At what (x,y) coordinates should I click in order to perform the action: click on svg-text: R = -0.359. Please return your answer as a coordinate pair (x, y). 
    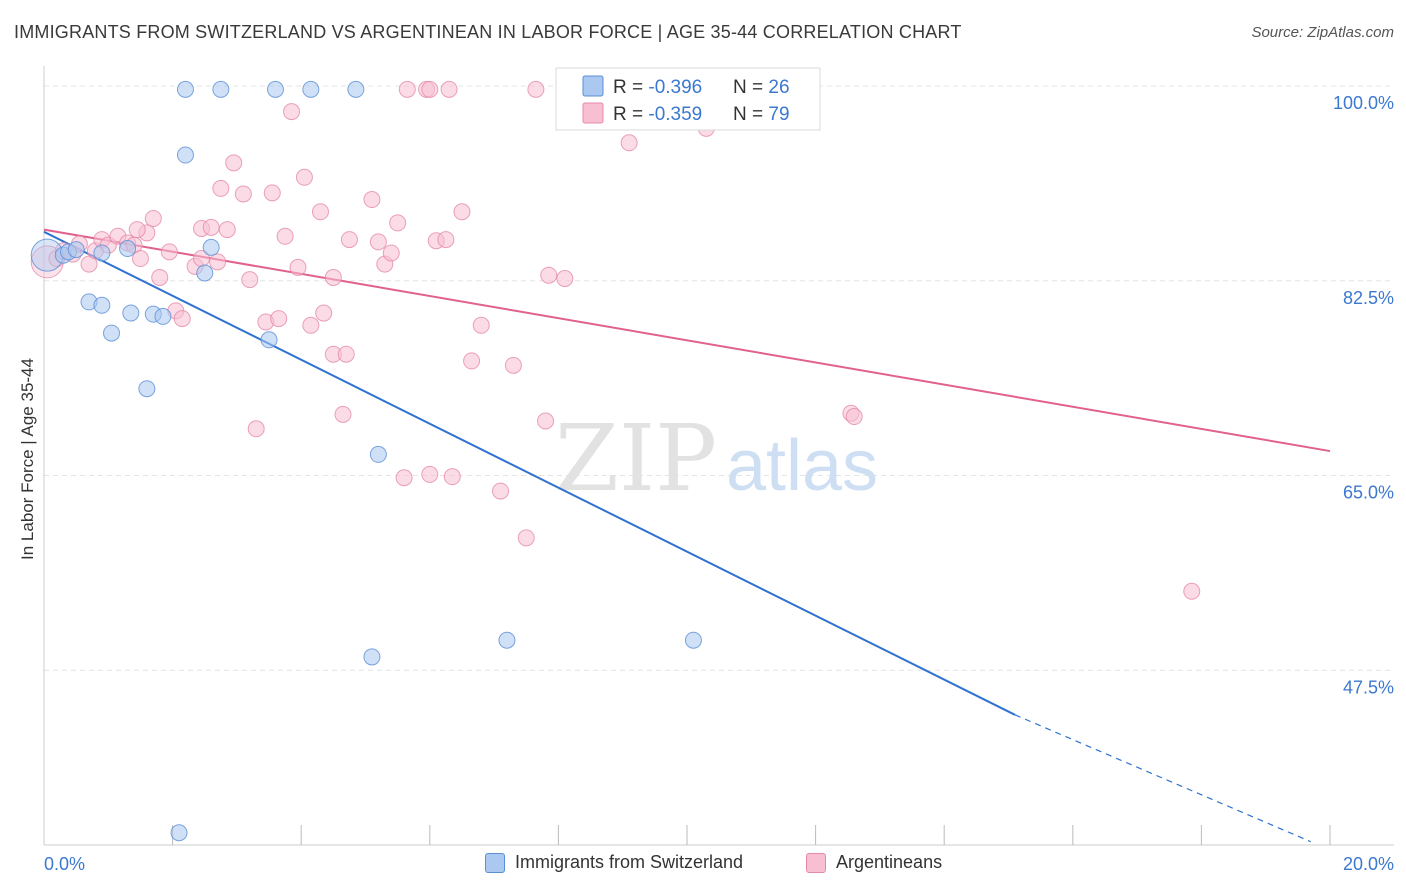
    Looking at the image, I should click on (657, 114).